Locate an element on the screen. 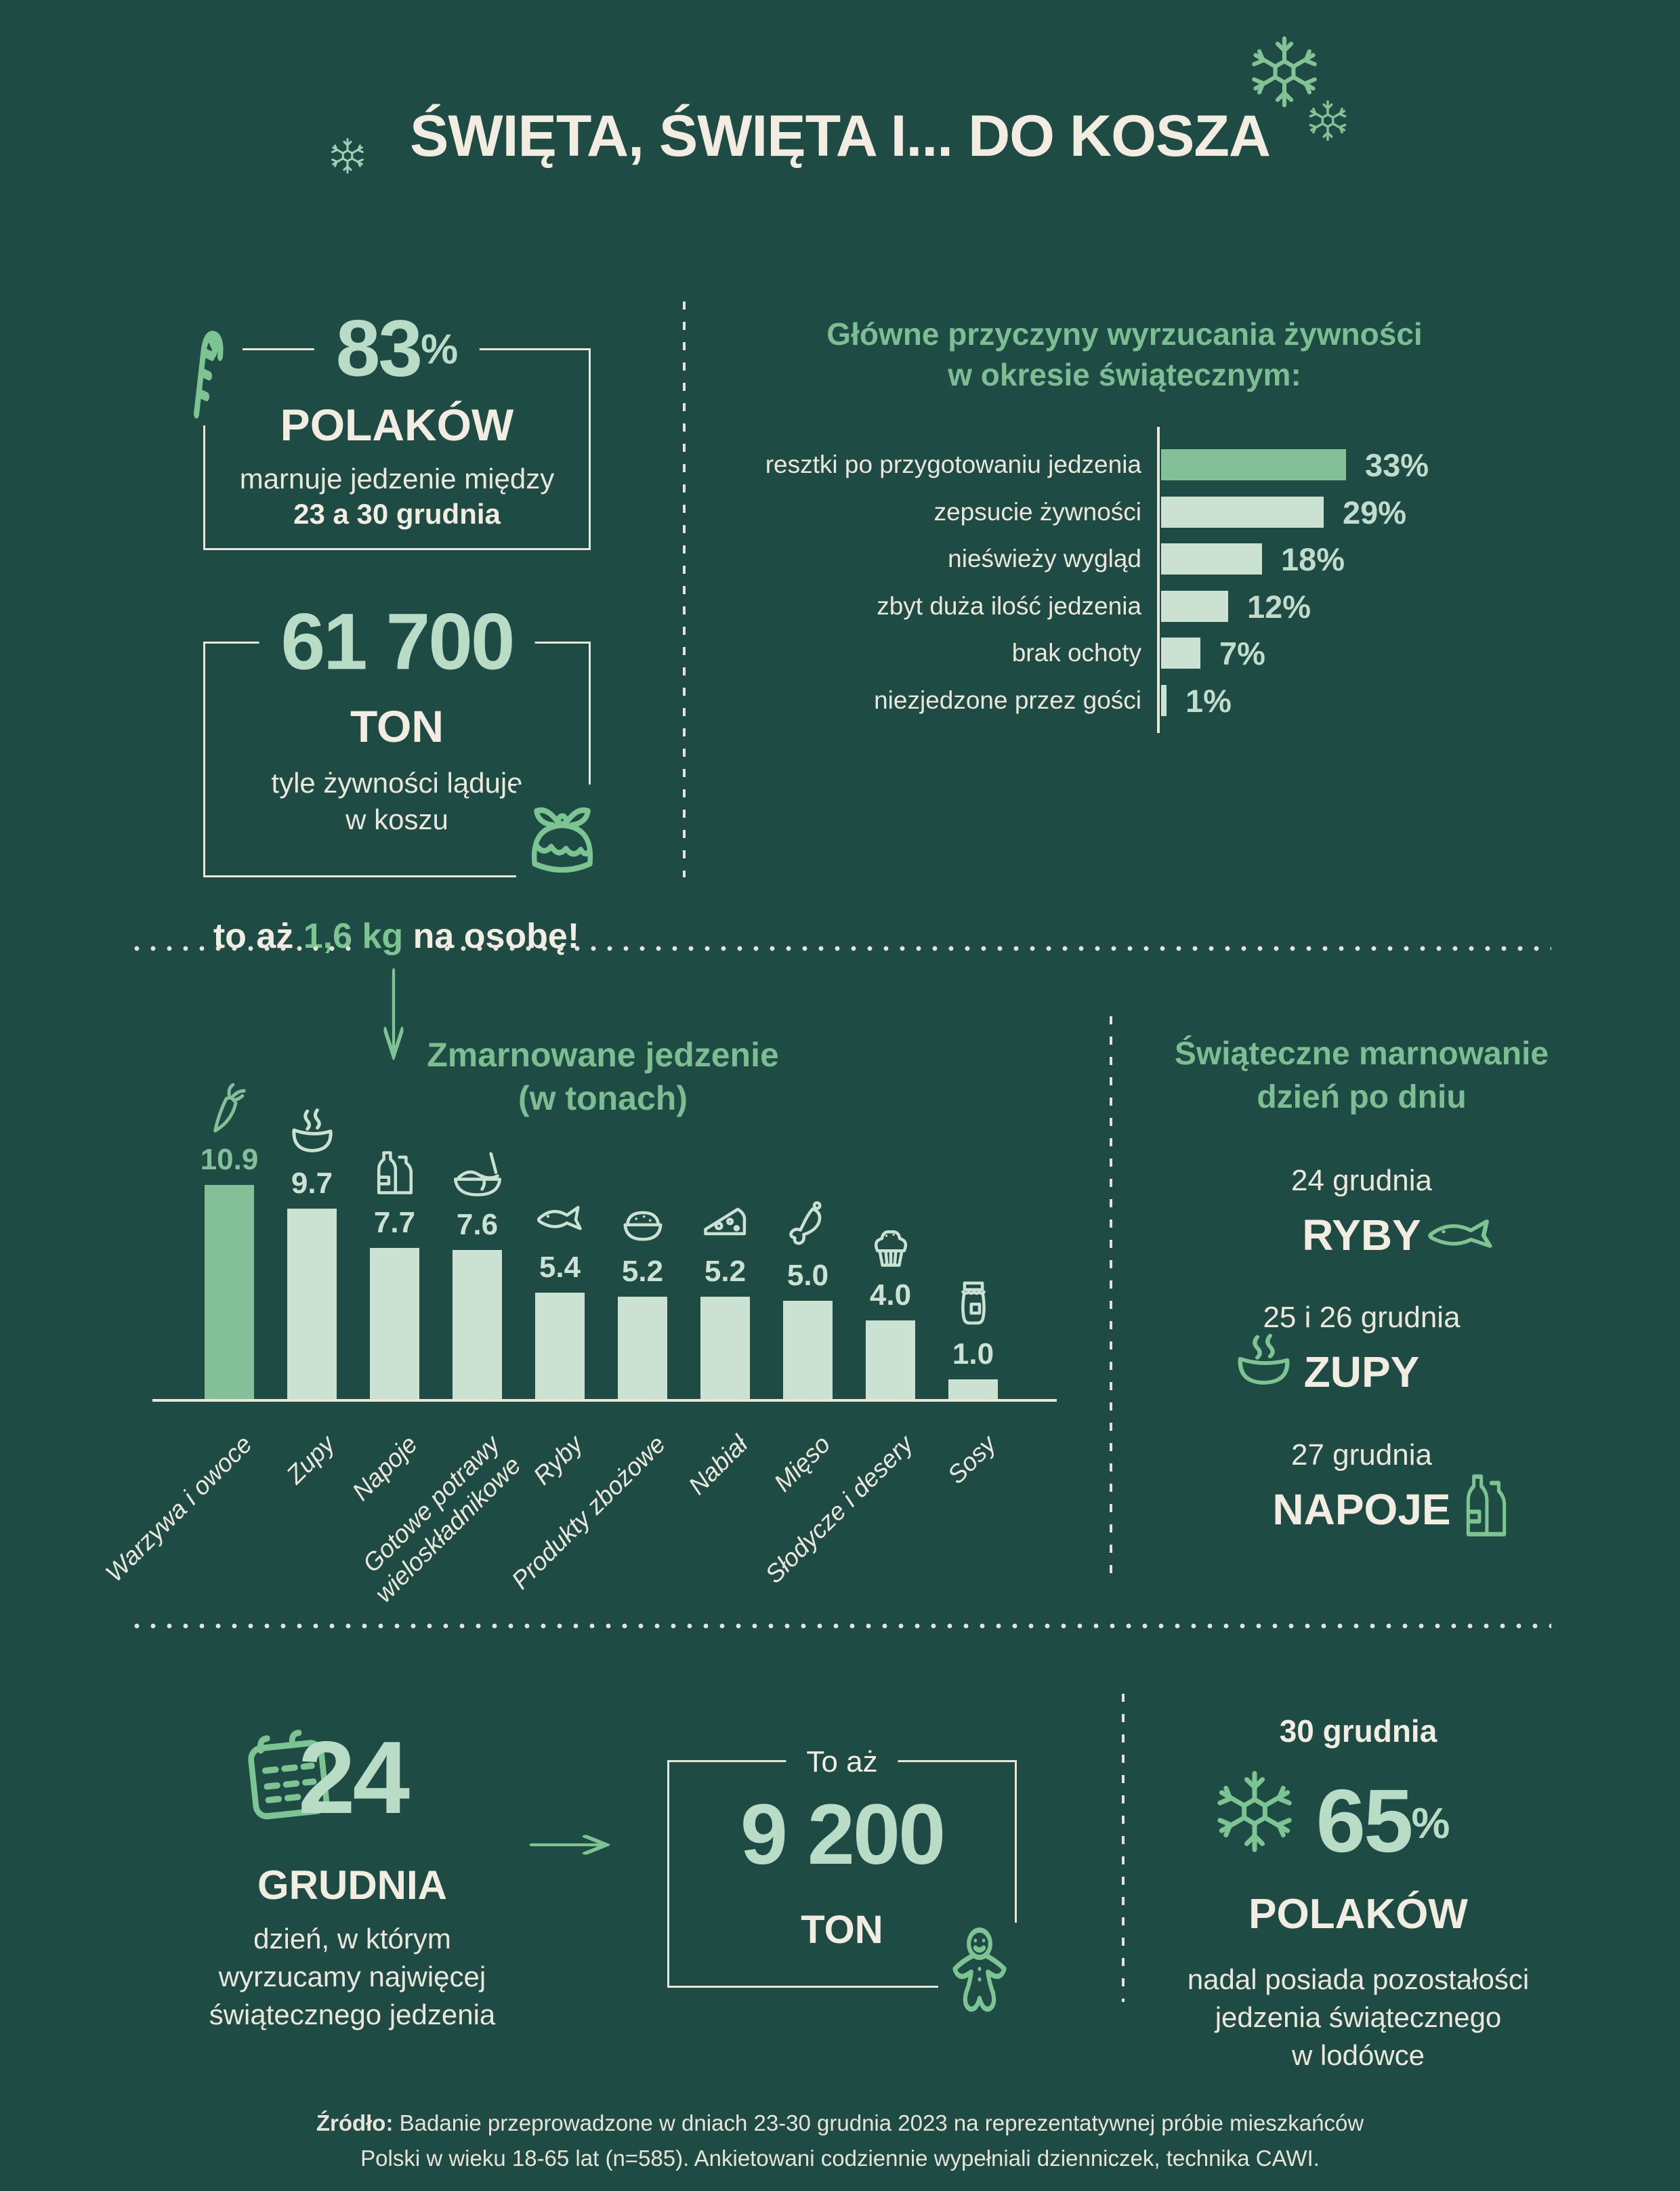 The image size is (1680, 2191). stat-83-value: 83% is located at coordinates (397, 348).